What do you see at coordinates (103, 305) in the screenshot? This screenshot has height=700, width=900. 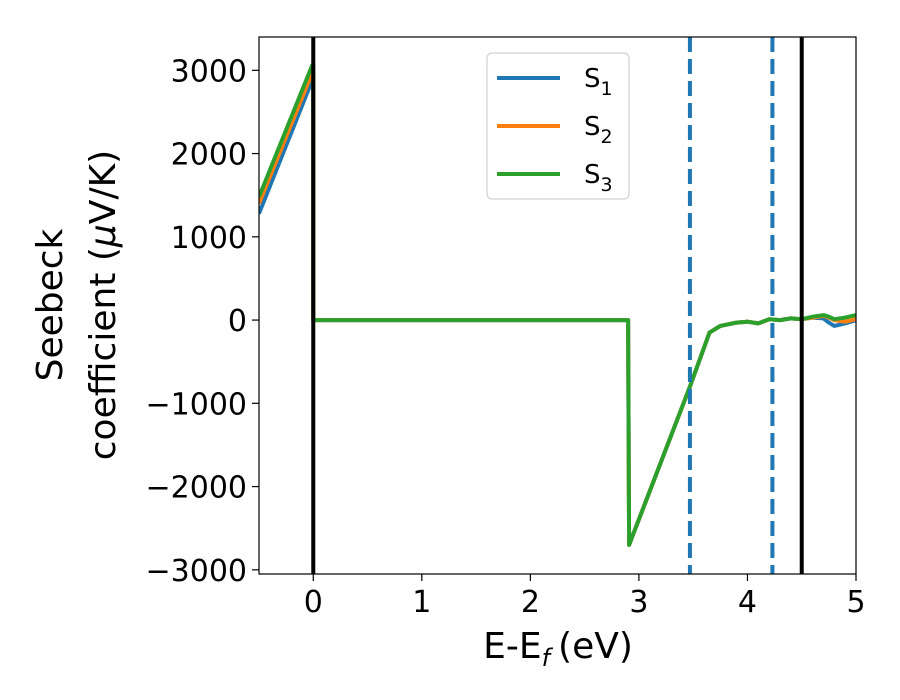 I see `y-axis-title-line2: coefficient (μV/K)` at bounding box center [103, 305].